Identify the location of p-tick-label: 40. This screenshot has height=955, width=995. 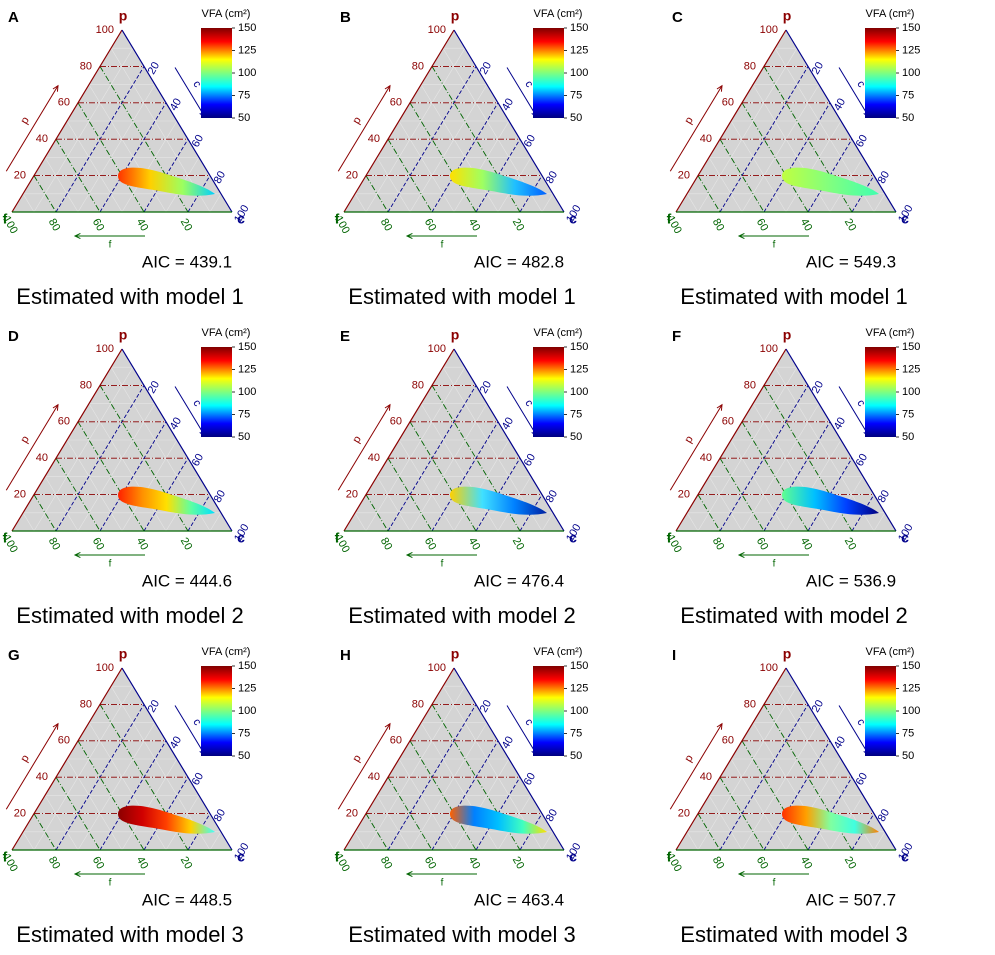
(706, 777).